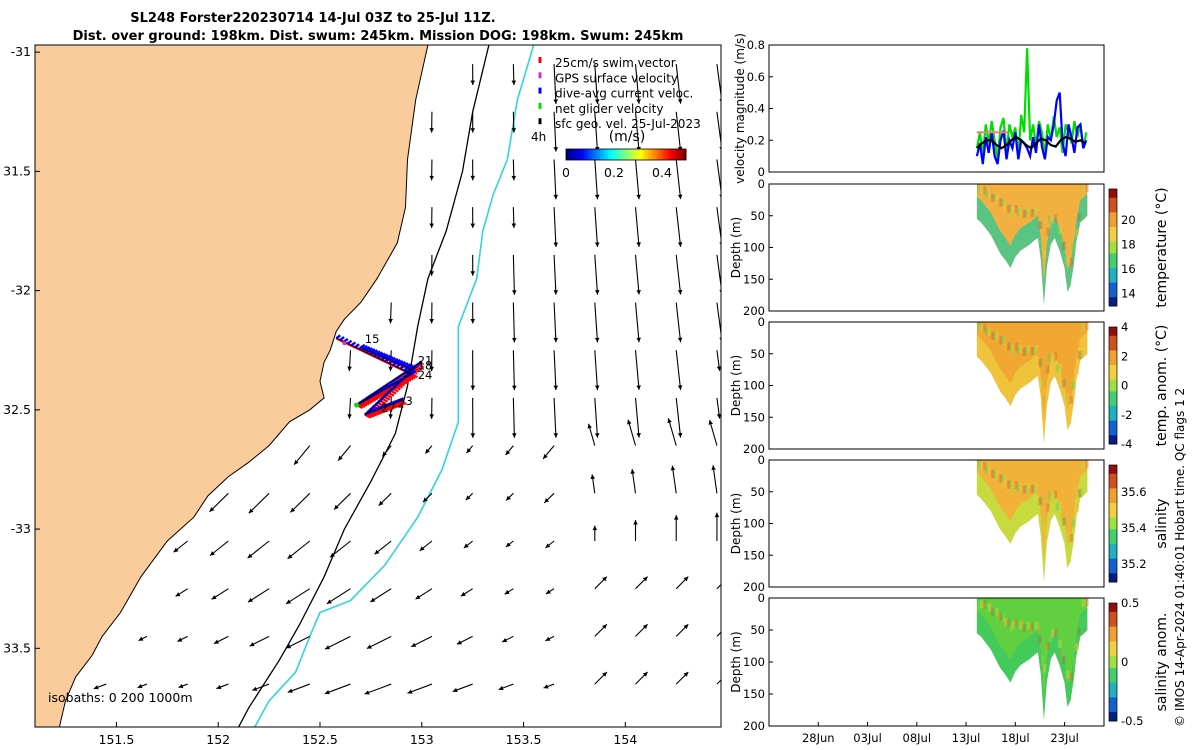 The height and width of the screenshot is (750, 1200). What do you see at coordinates (422, 739) in the screenshot?
I see `x-tick-label: 153` at bounding box center [422, 739].